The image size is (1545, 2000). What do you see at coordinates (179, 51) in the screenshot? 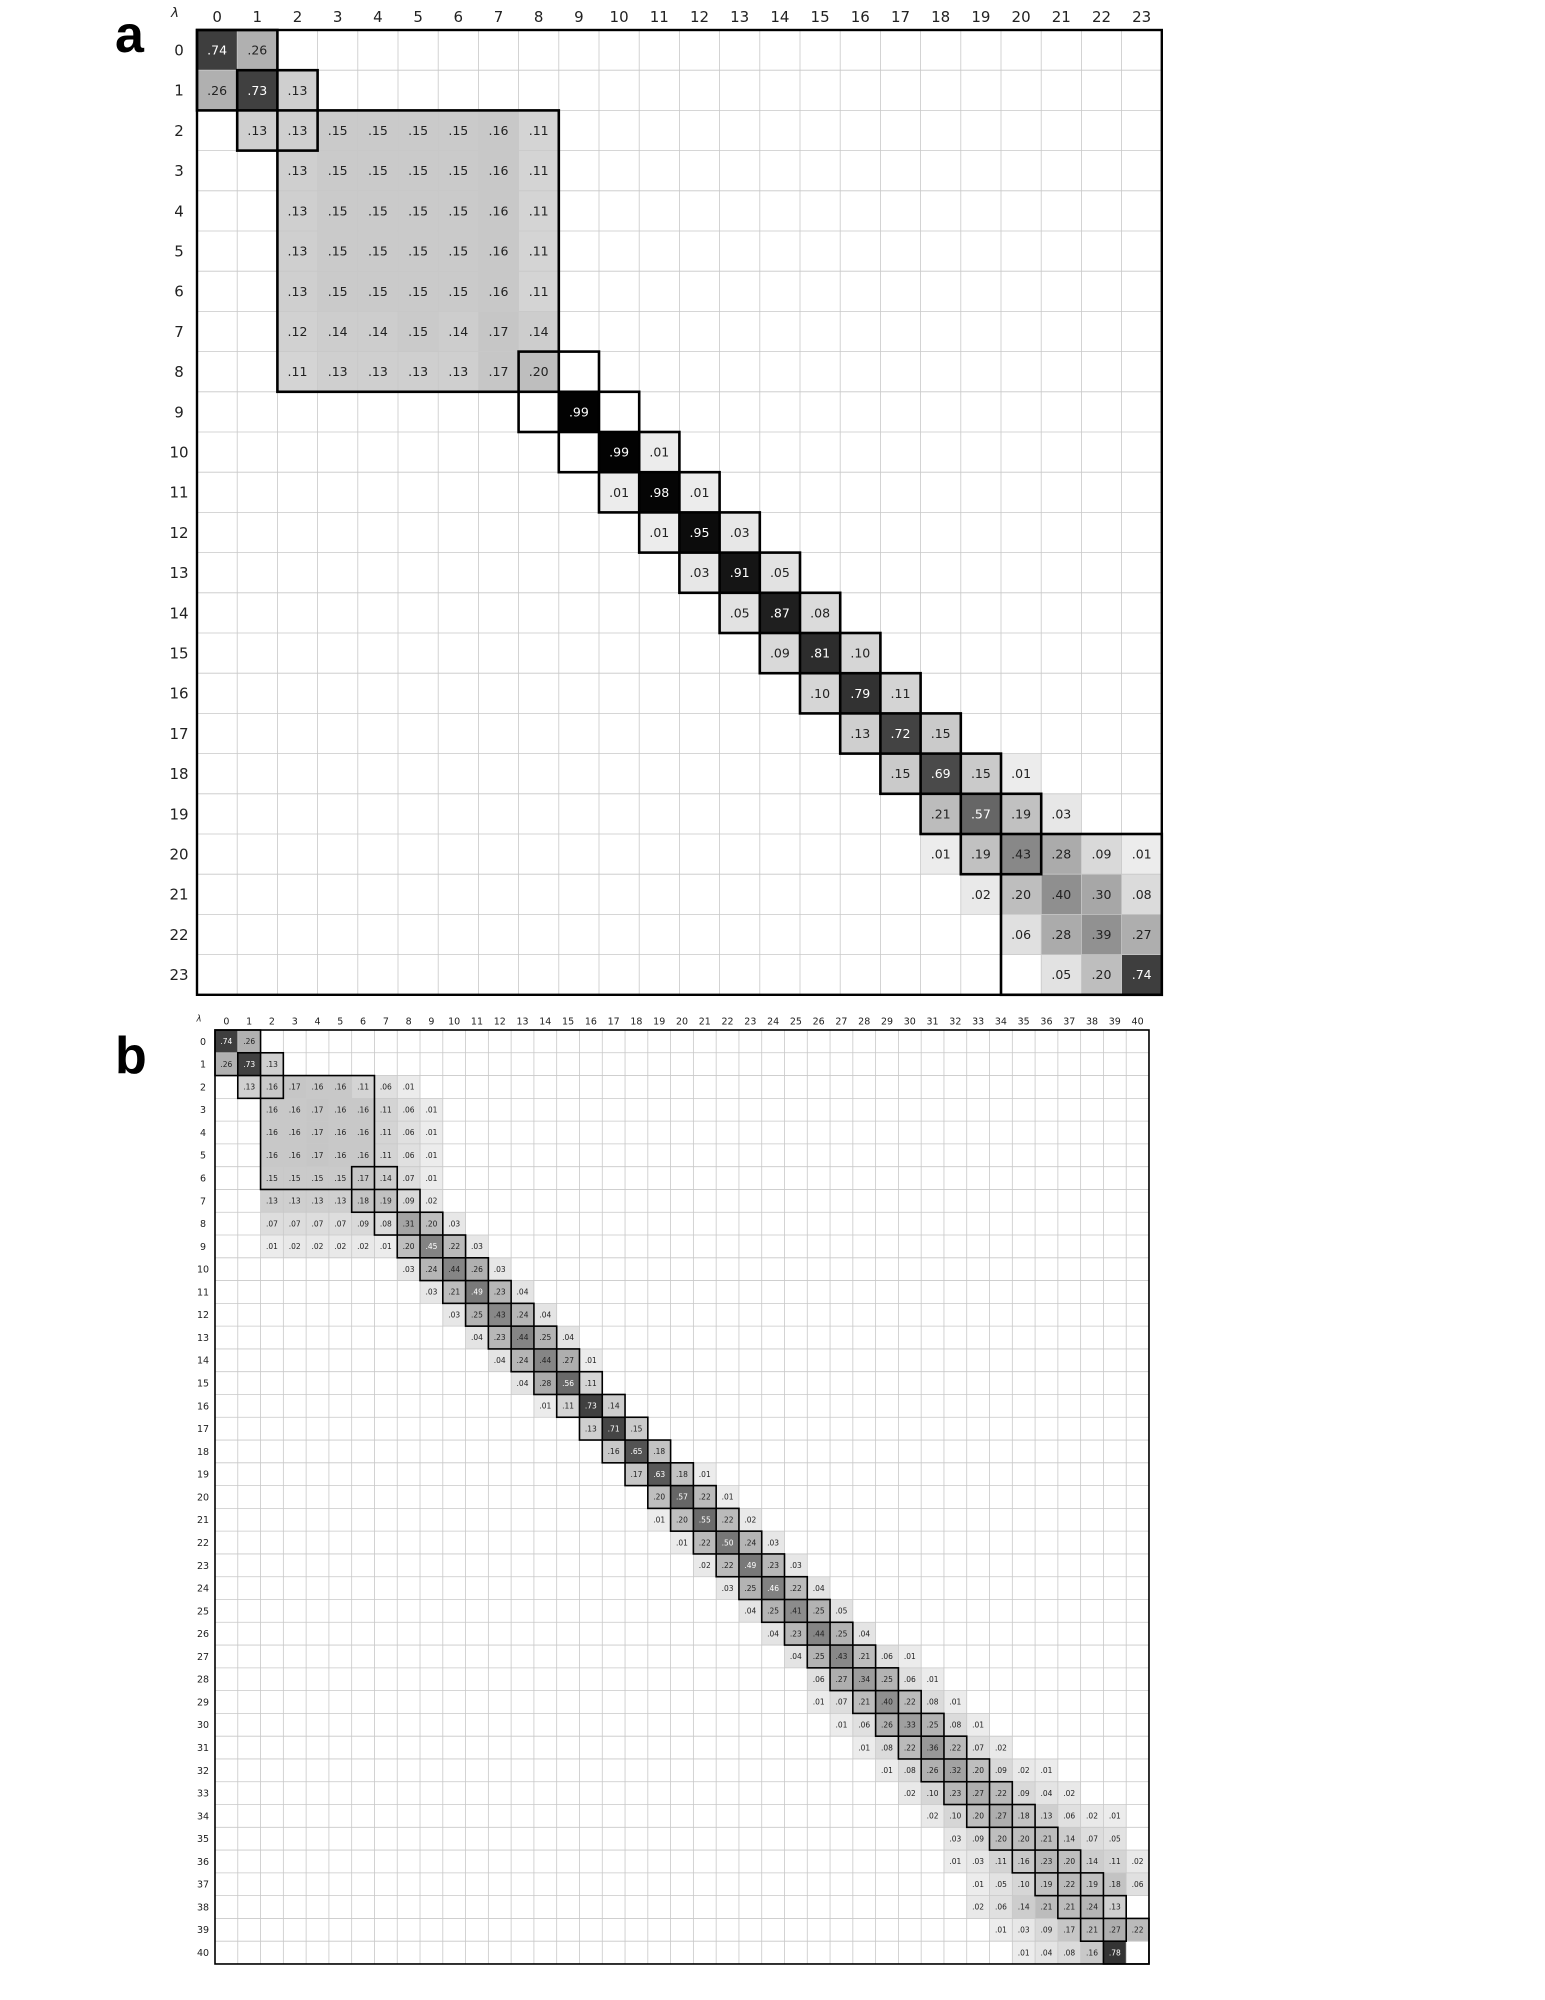
I see `y-tick-label: 0` at bounding box center [179, 51].